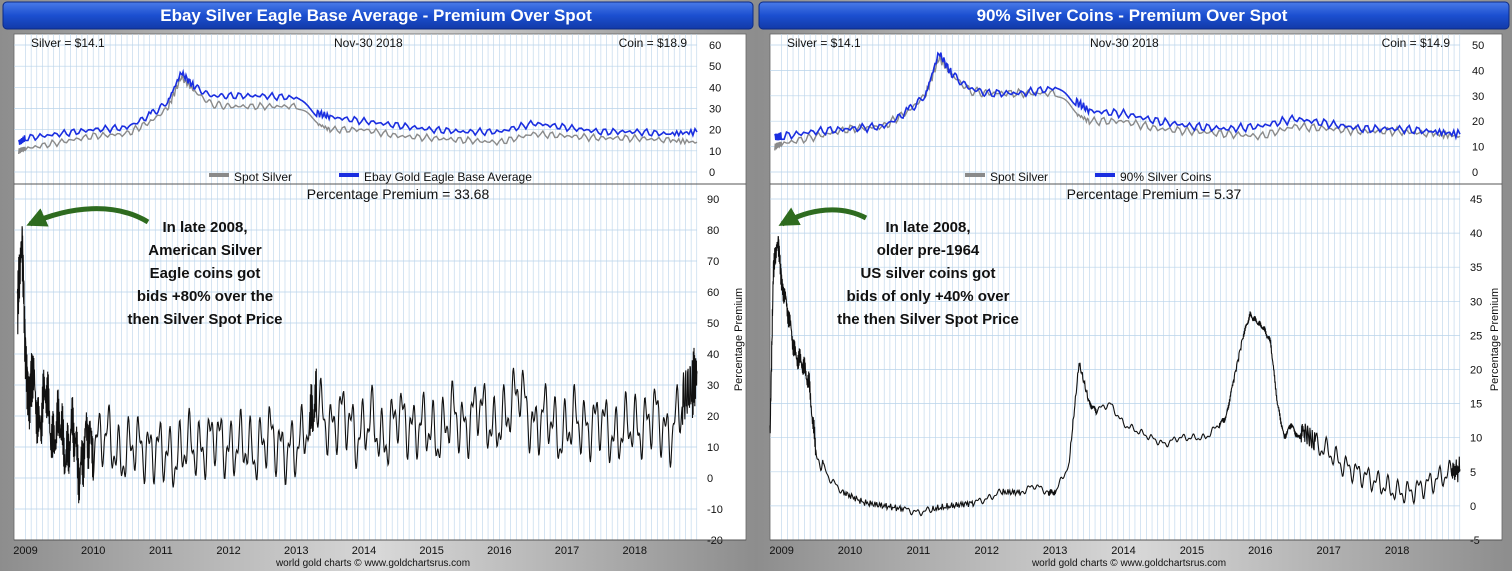  I want to click on bottom-y-tick: 5, so click(1473, 473).